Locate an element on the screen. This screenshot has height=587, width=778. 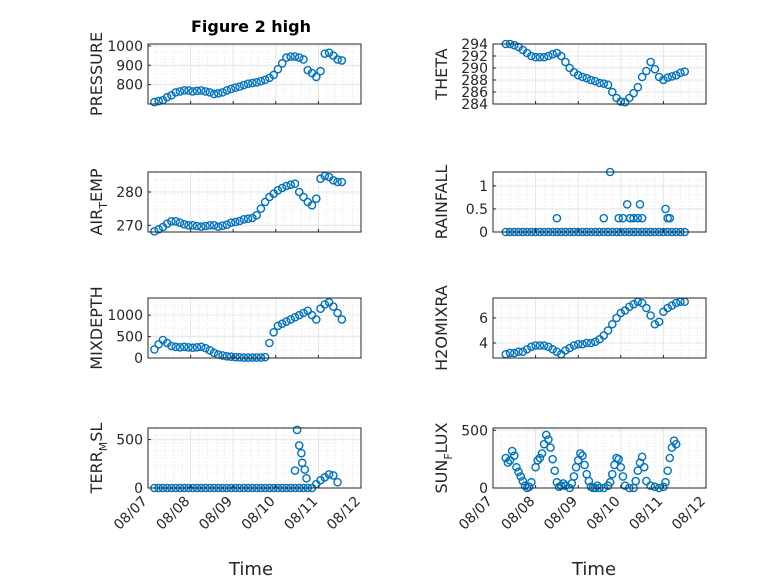
y-axis-label: SUNFLUX is located at coordinates (443, 457).